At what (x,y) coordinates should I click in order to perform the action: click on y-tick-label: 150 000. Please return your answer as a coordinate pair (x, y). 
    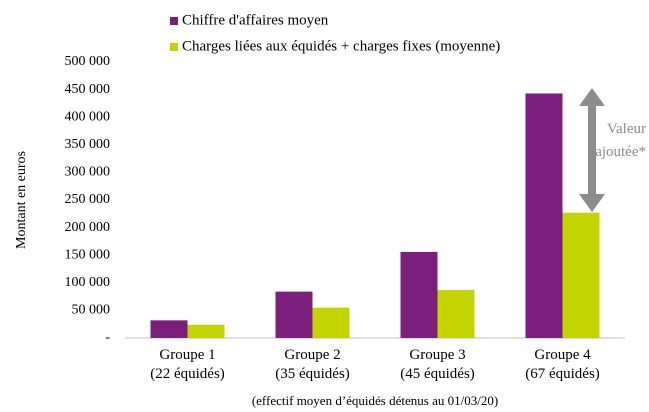
    Looking at the image, I should click on (88, 254).